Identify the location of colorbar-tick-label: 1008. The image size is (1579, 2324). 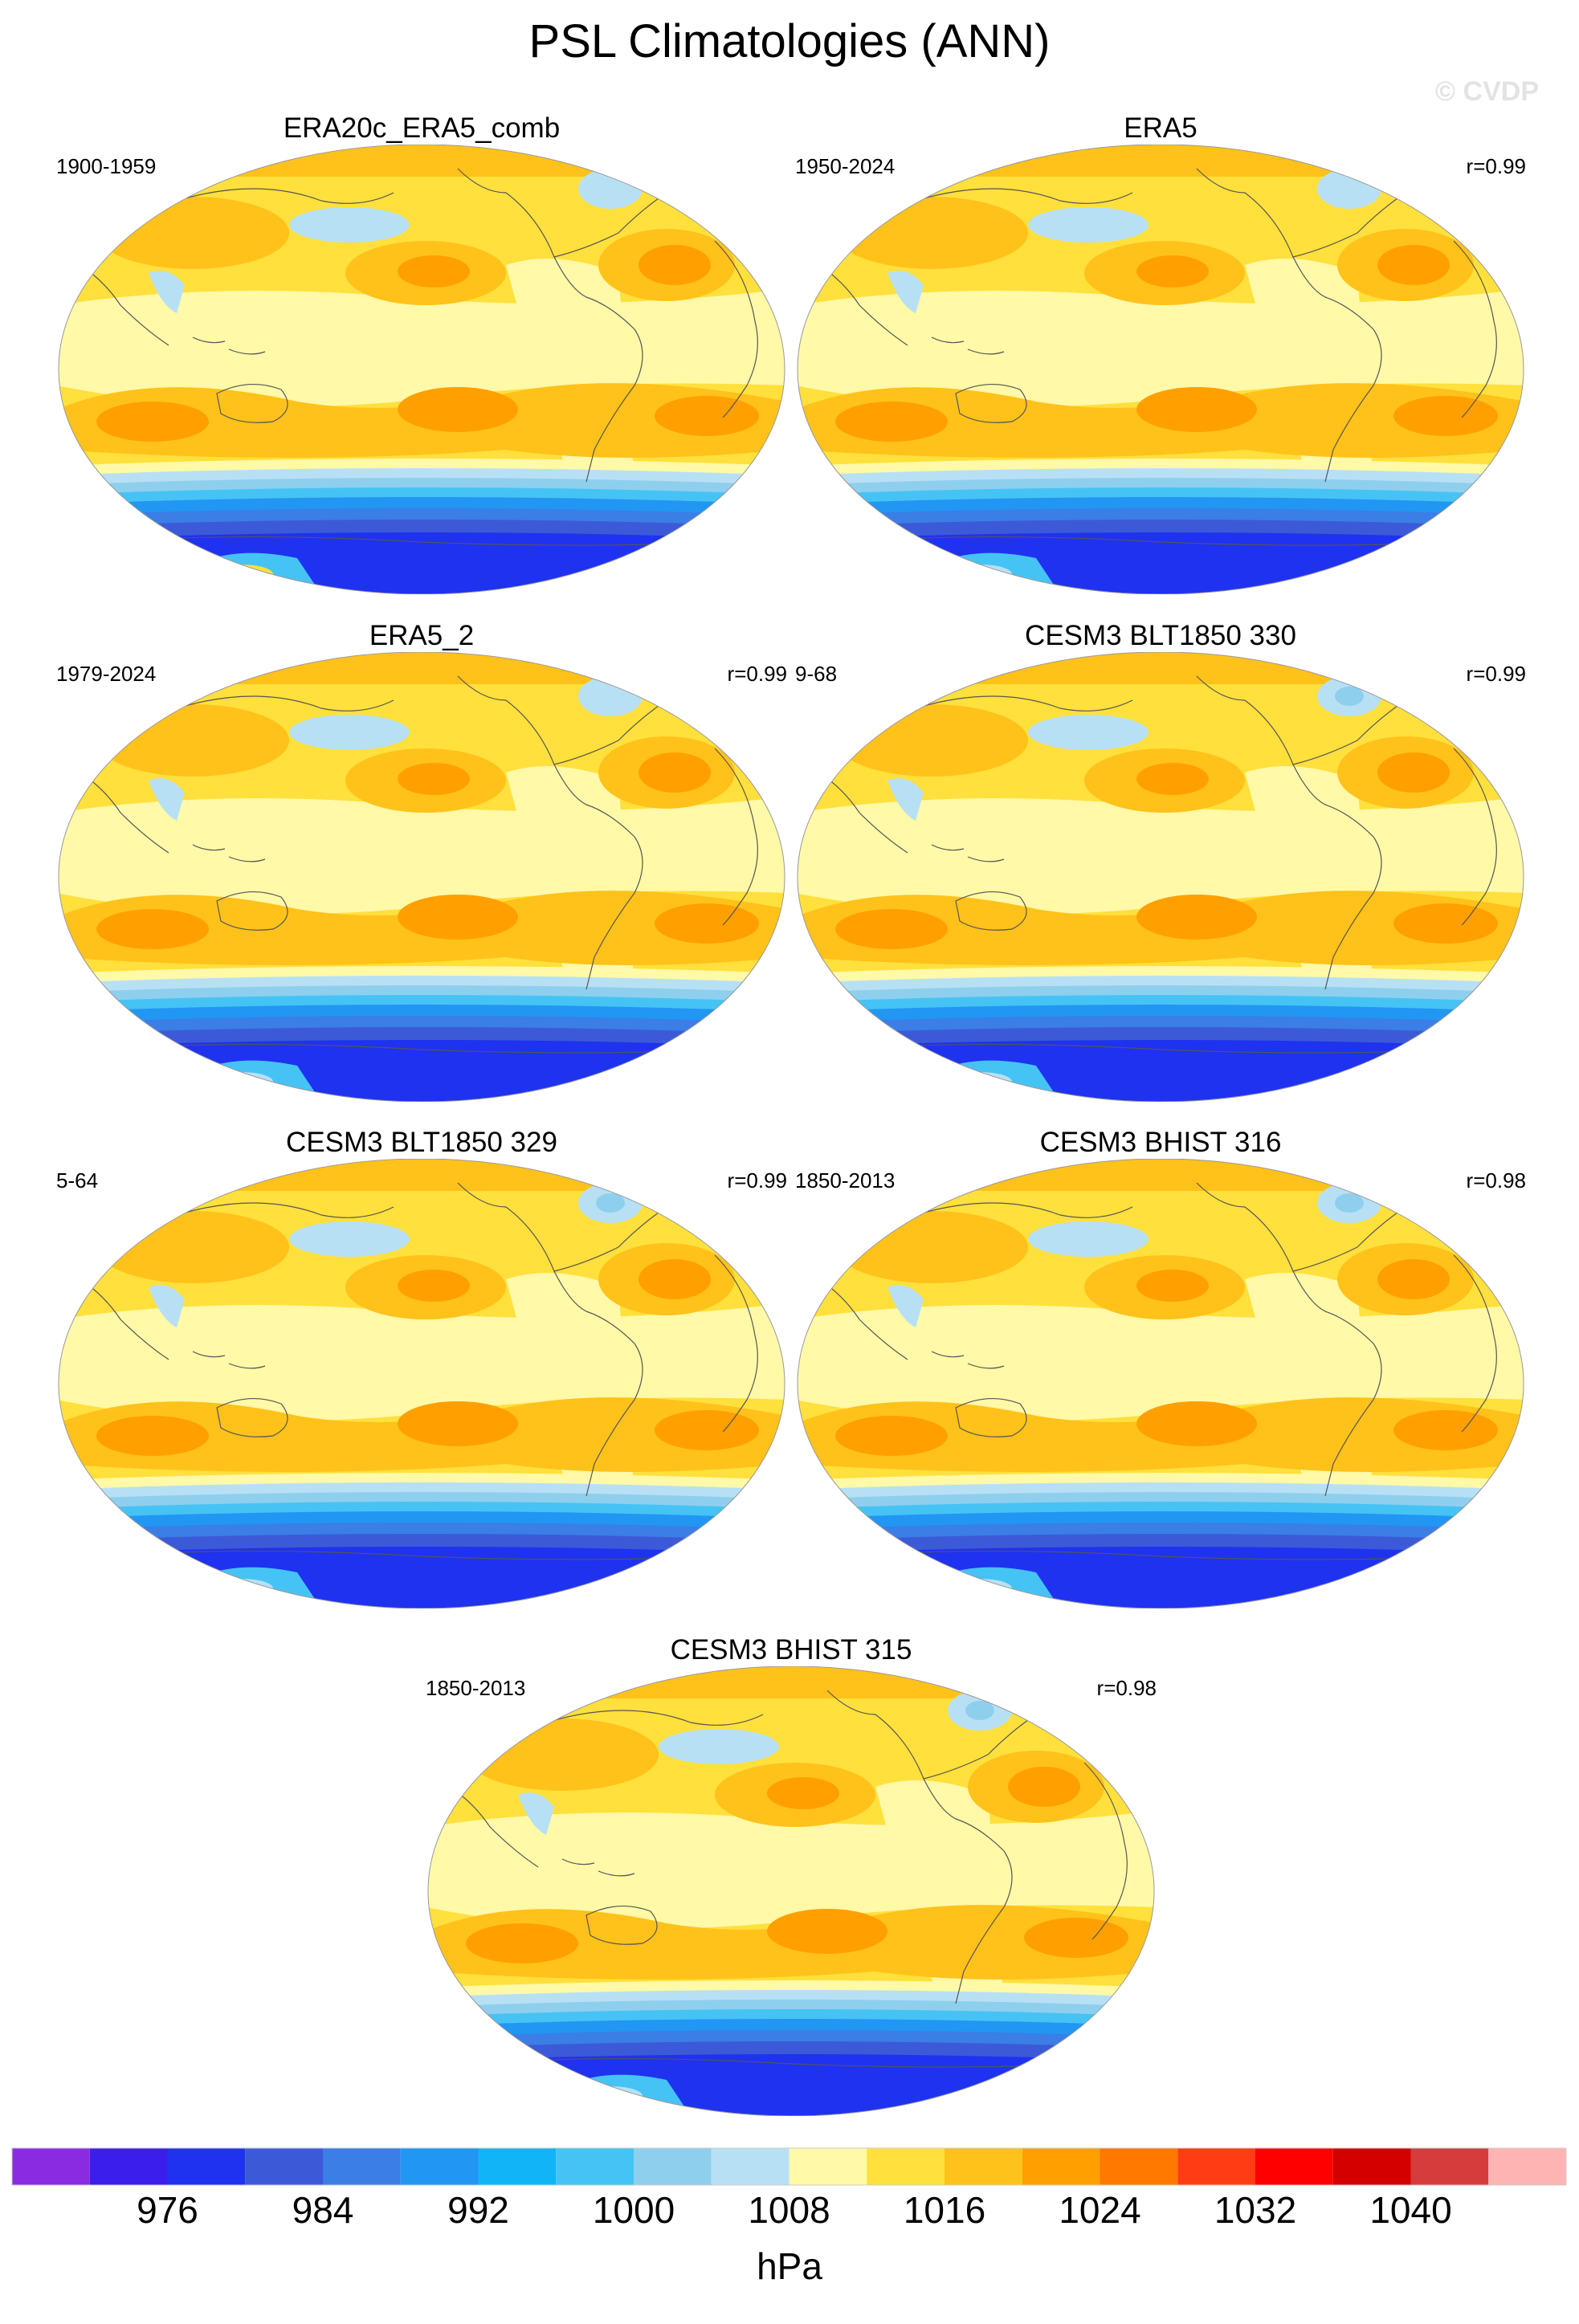
(789, 2210).